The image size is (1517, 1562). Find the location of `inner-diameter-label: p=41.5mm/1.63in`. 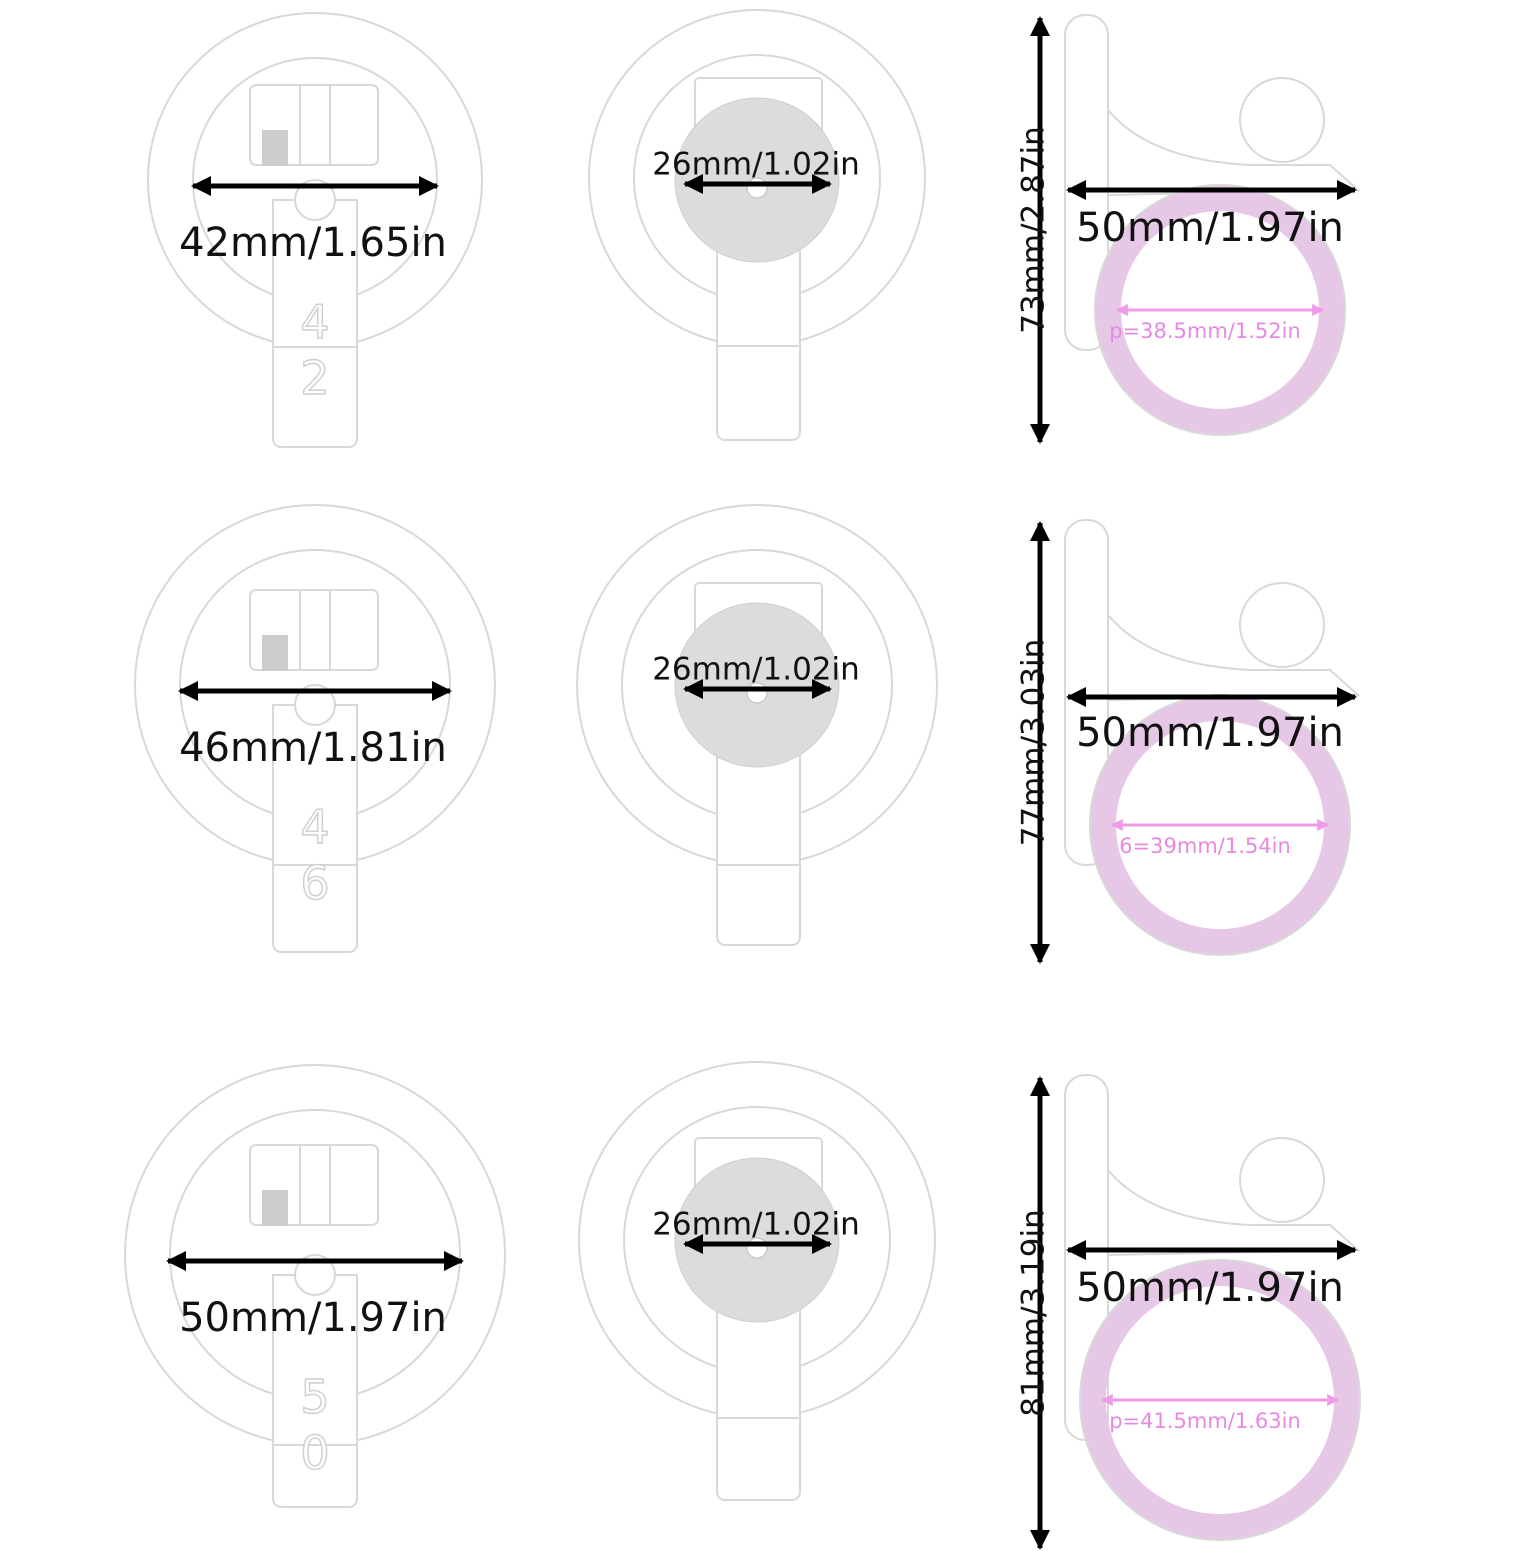

inner-diameter-label: p=41.5mm/1.63in is located at coordinates (1205, 1421).